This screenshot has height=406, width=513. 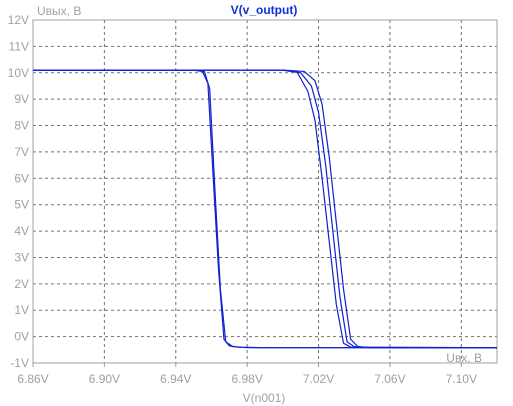 I want to click on x-axis: 6.86V 6.90V 6.94V 6.98V 7.02V 7.06V 7.10V, so click(x=247, y=374).